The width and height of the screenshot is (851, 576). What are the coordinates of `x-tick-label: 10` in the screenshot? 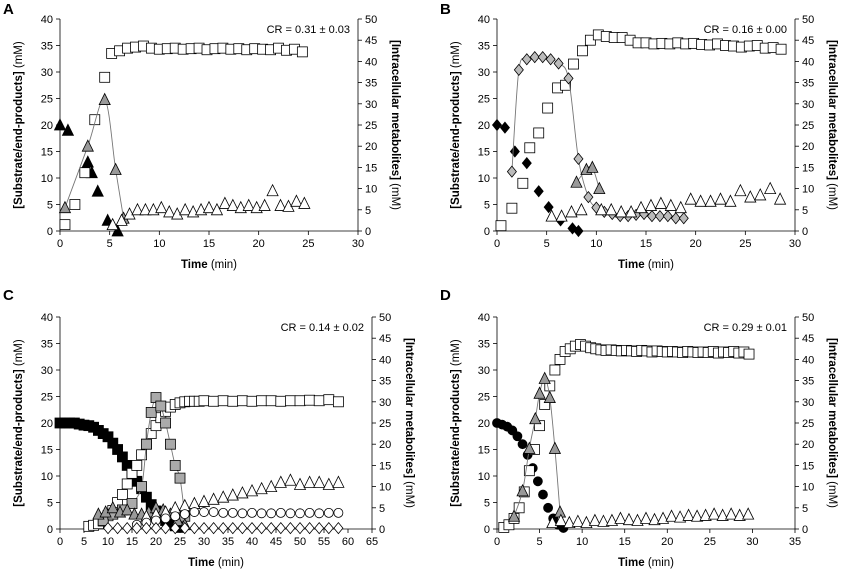 It's located at (159, 244).